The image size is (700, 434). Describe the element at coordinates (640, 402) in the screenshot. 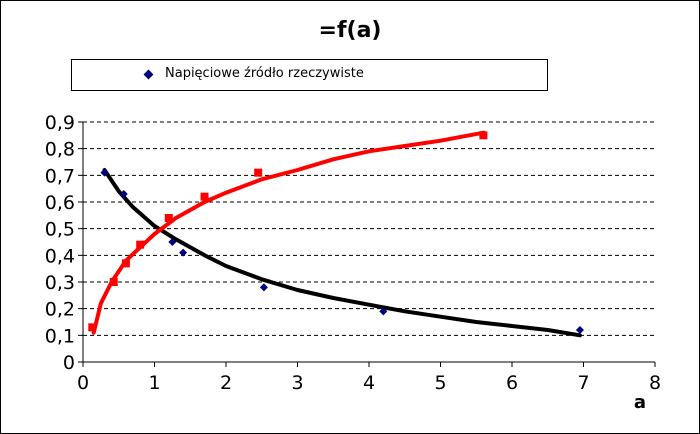

I see `x-axis-title: a` at that location.